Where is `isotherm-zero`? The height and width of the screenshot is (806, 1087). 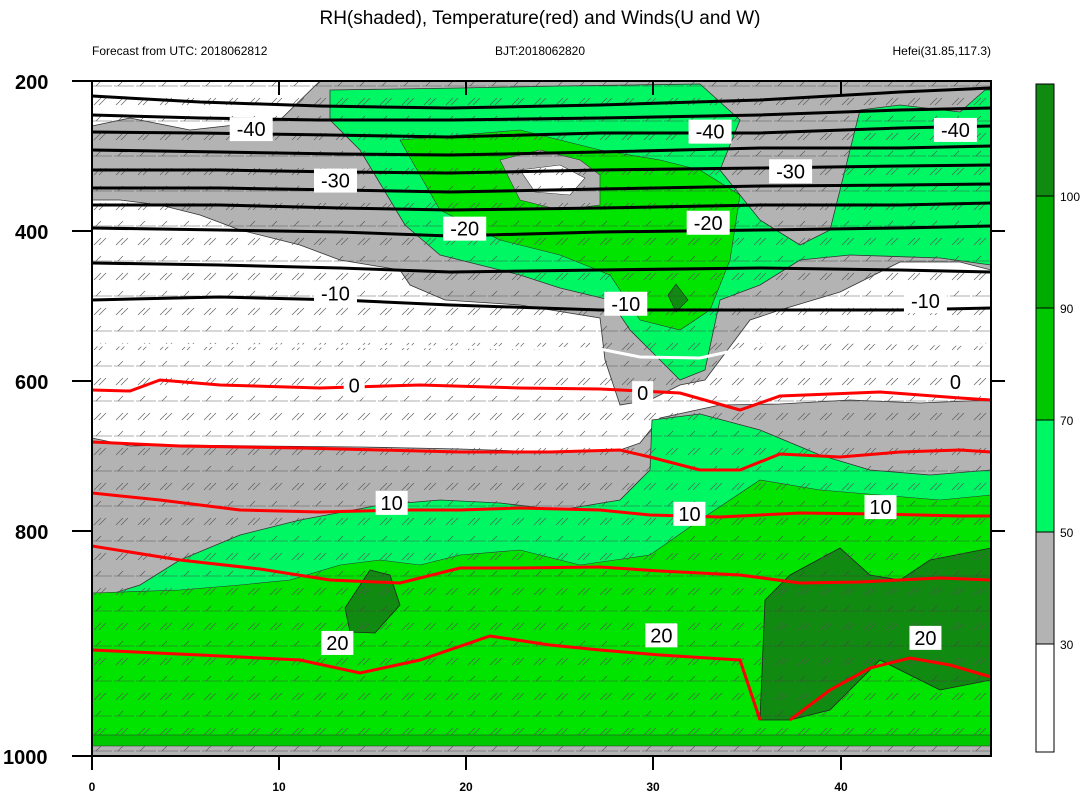 isotherm-zero is located at coordinates (541, 350).